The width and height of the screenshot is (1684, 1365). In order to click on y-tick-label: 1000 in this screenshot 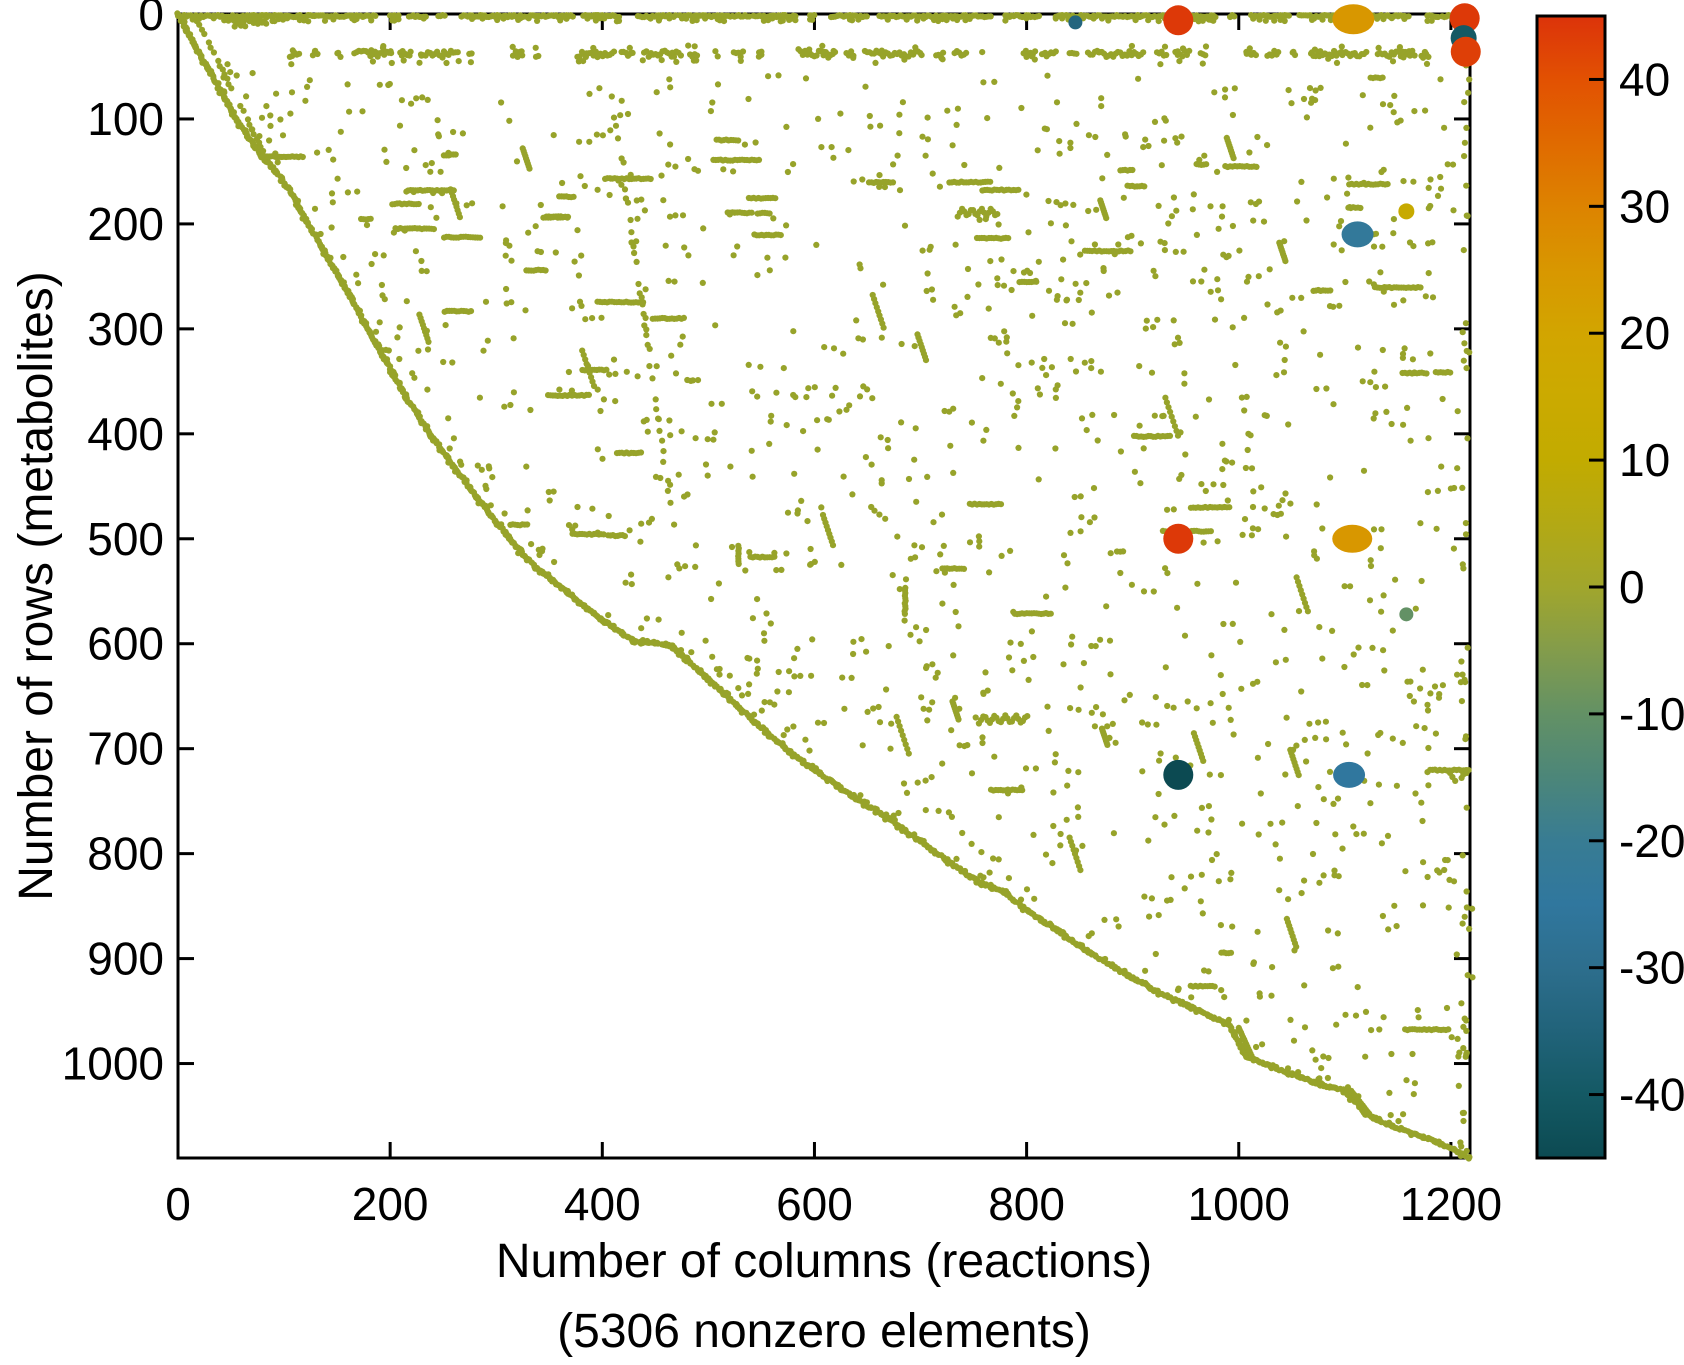, I will do `click(113, 1064)`.